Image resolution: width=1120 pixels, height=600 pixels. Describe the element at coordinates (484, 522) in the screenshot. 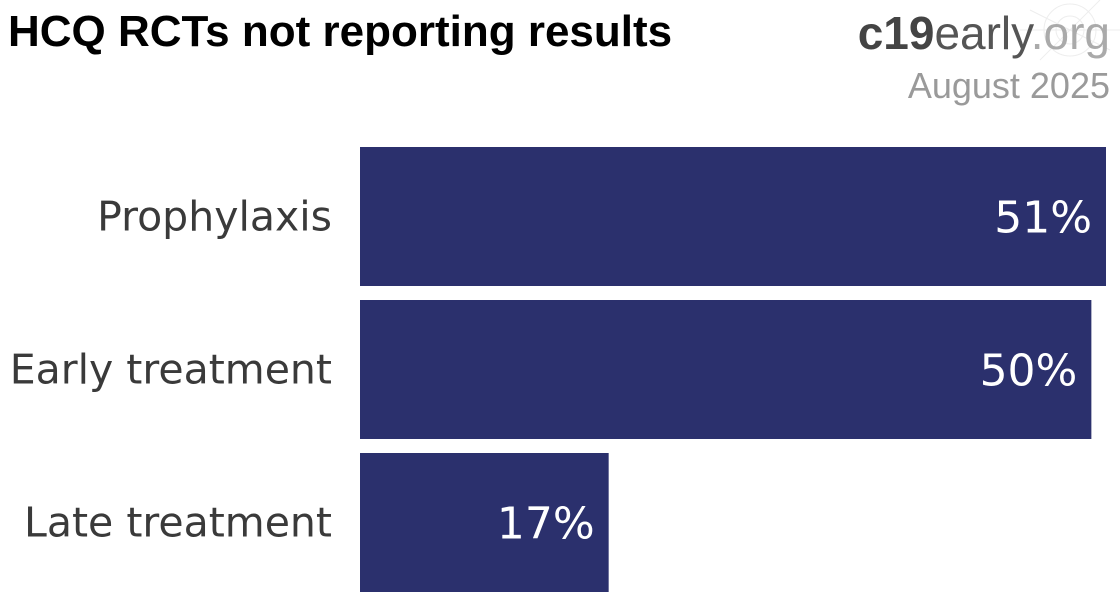

I see `bar-late-treatment` at that location.